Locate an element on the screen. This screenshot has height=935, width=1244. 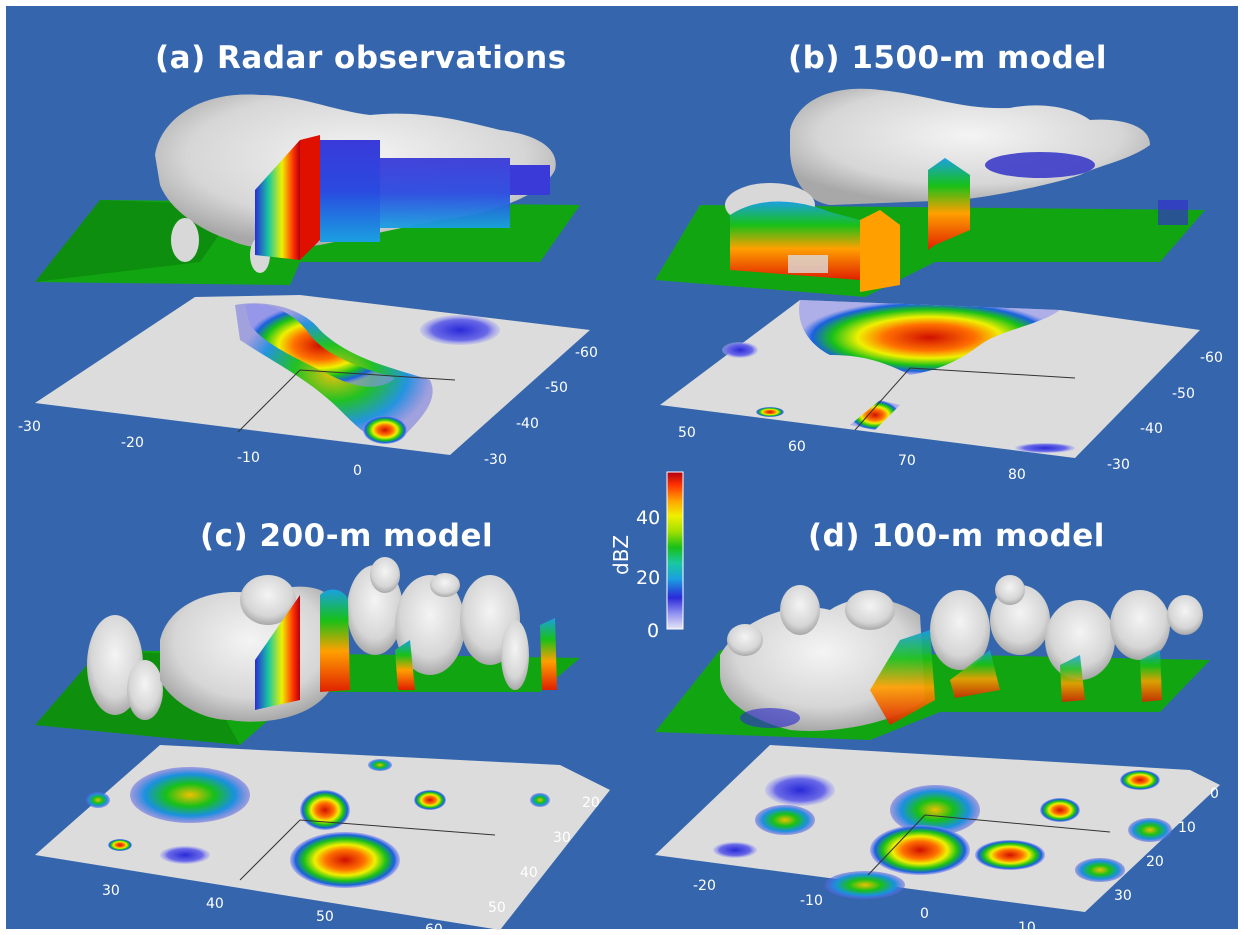
panel-a-title: (a) Radar observations is located at coordinates (361, 58).